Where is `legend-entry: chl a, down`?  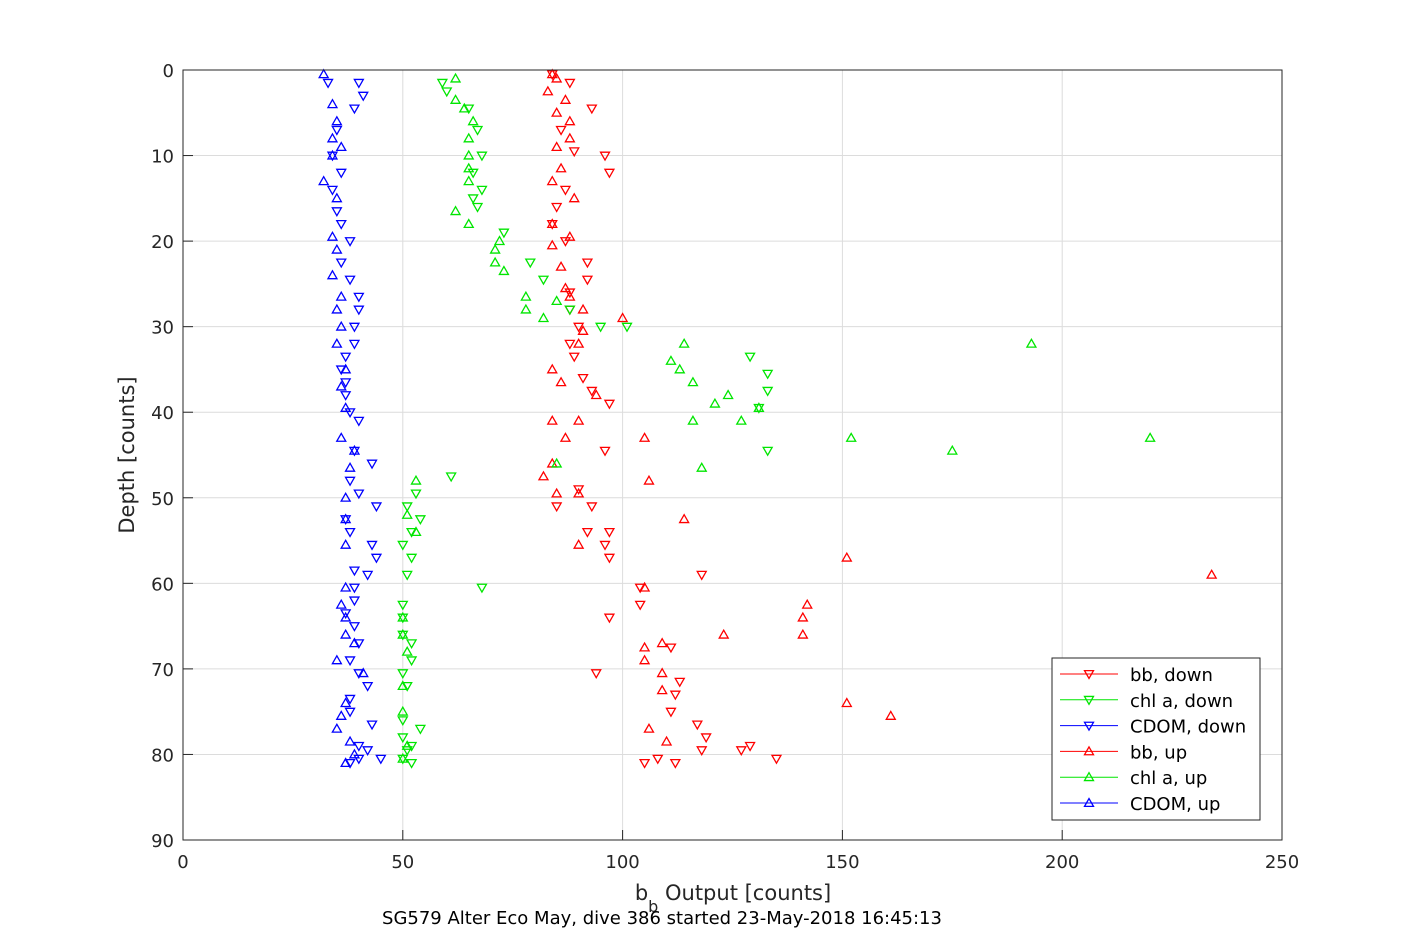 legend-entry: chl a, down is located at coordinates (1146, 701).